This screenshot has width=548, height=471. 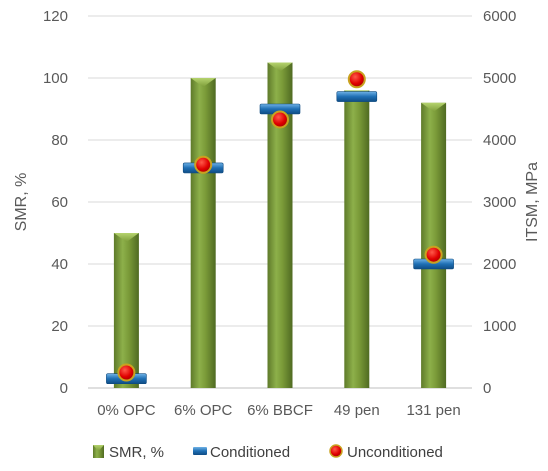 I want to click on y2-tick-label: 0, so click(x=487, y=388).